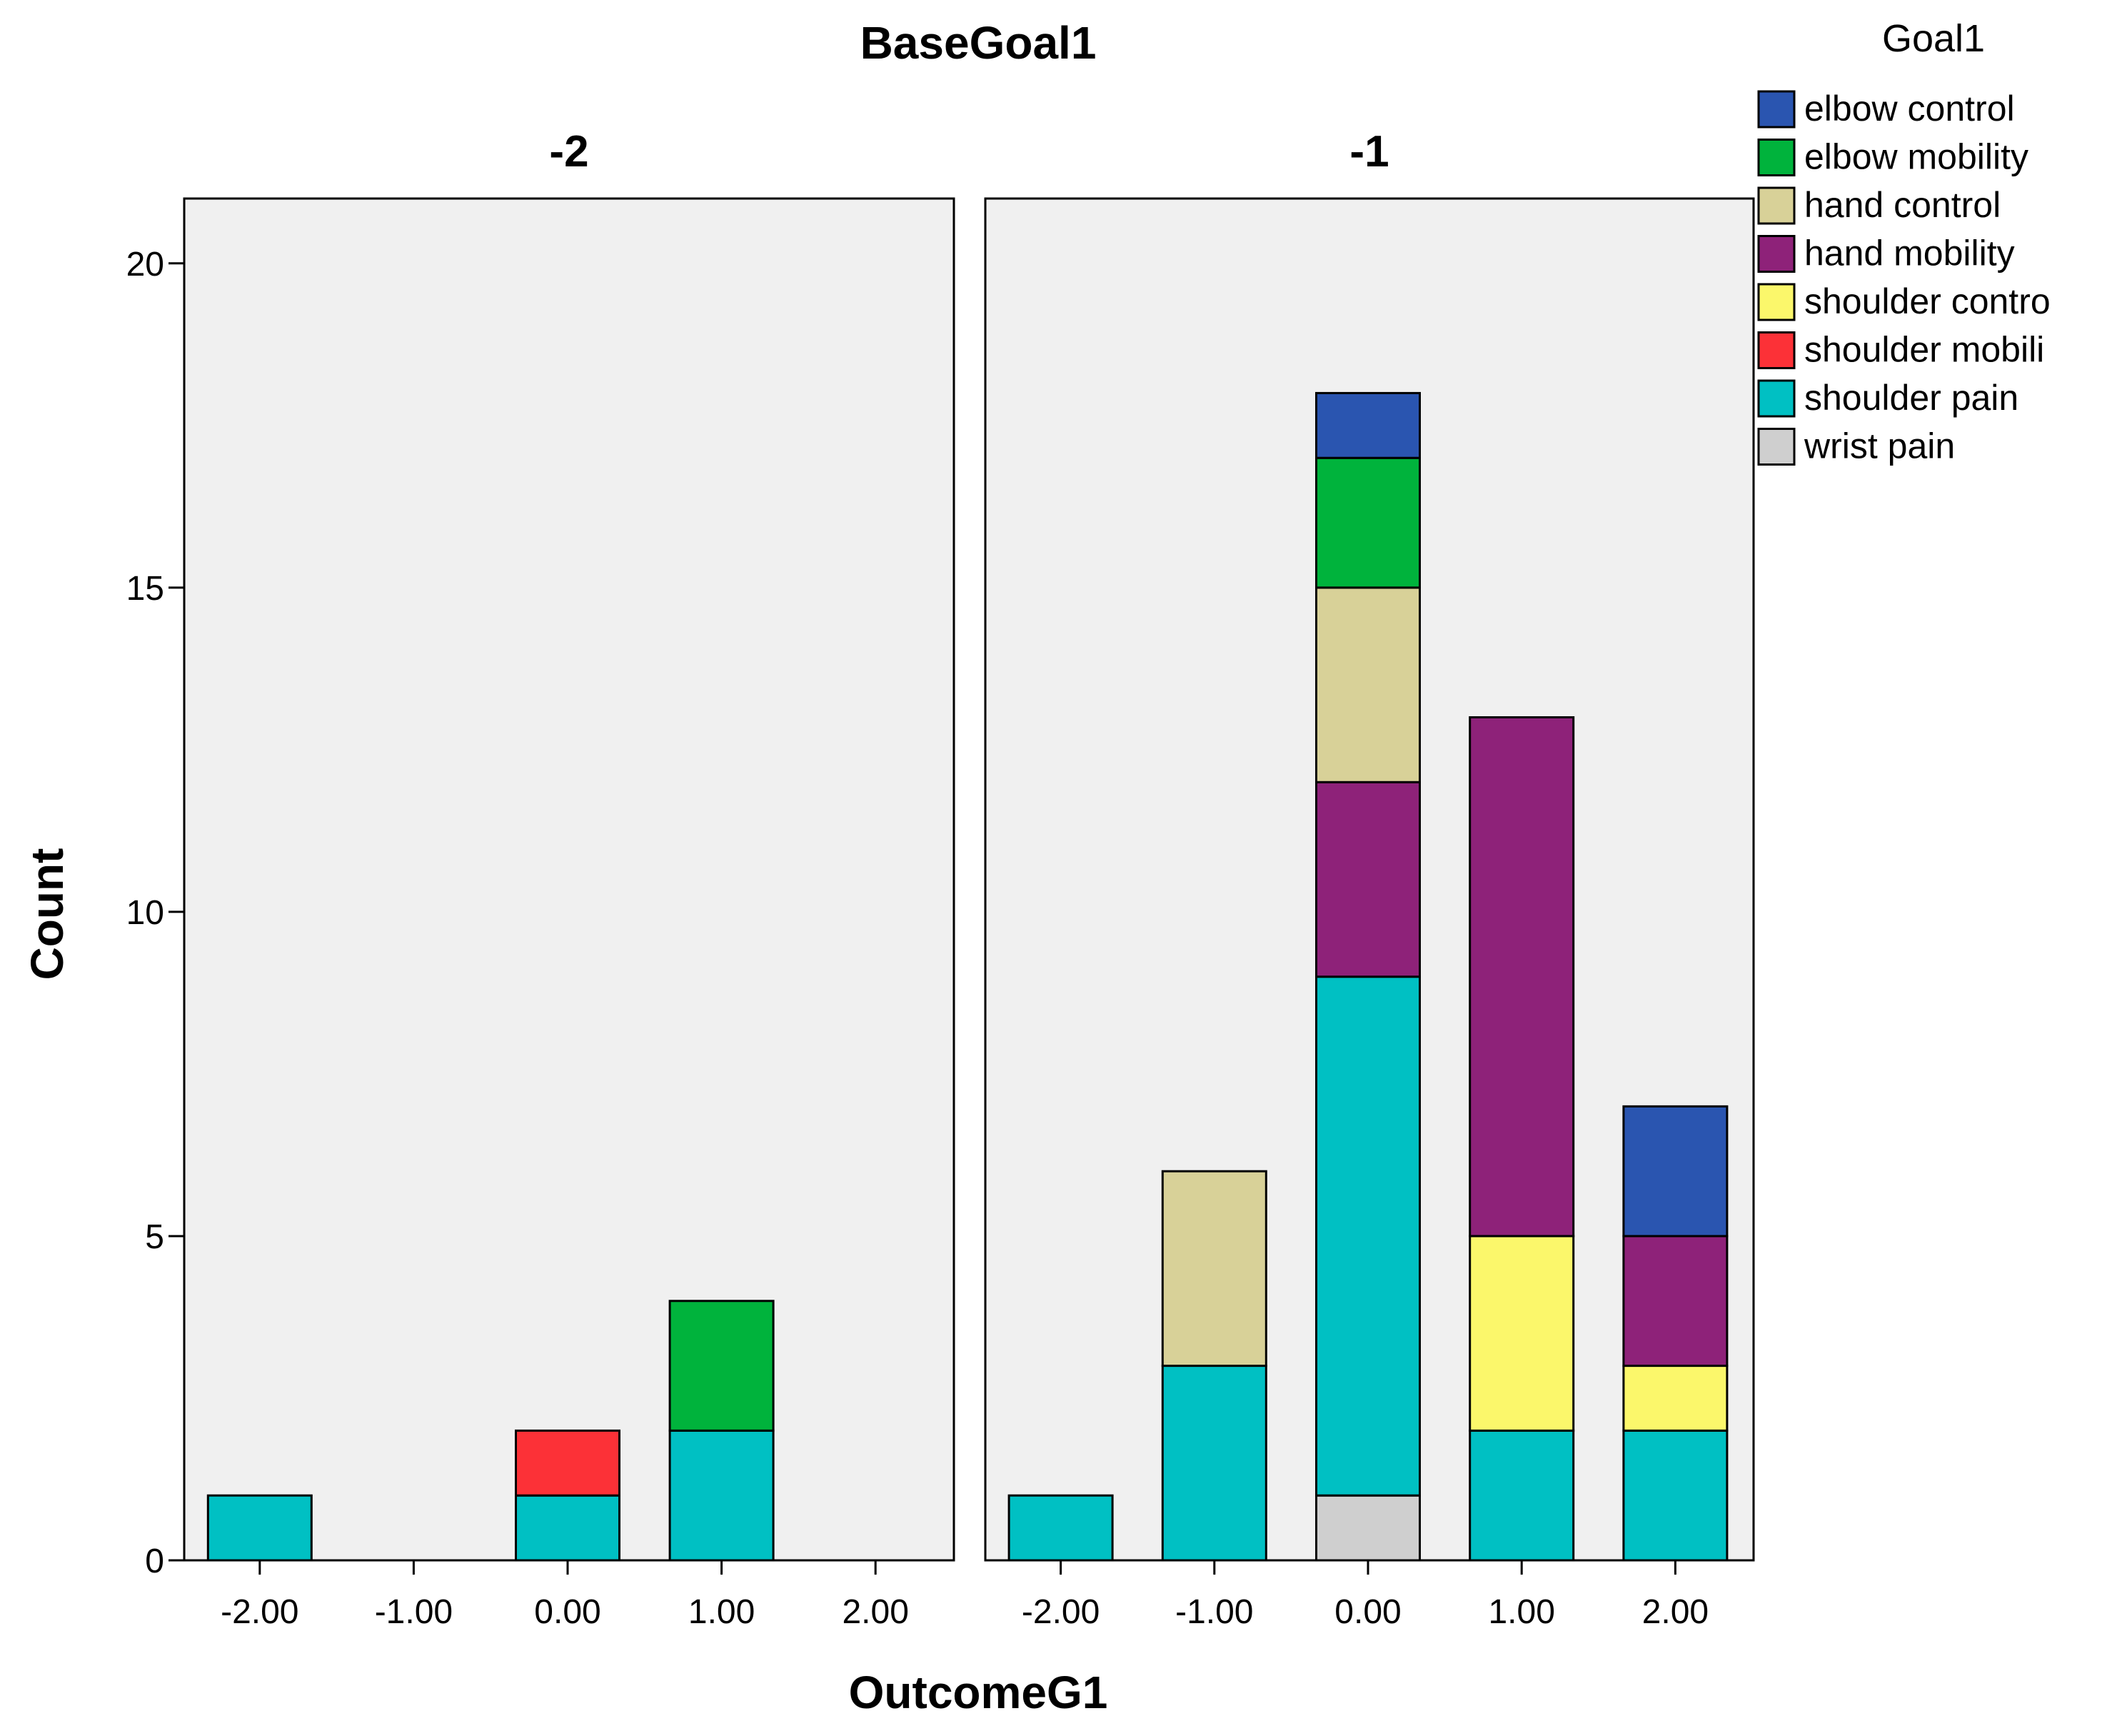  What do you see at coordinates (568, 151) in the screenshot?
I see `panel-label: -2` at bounding box center [568, 151].